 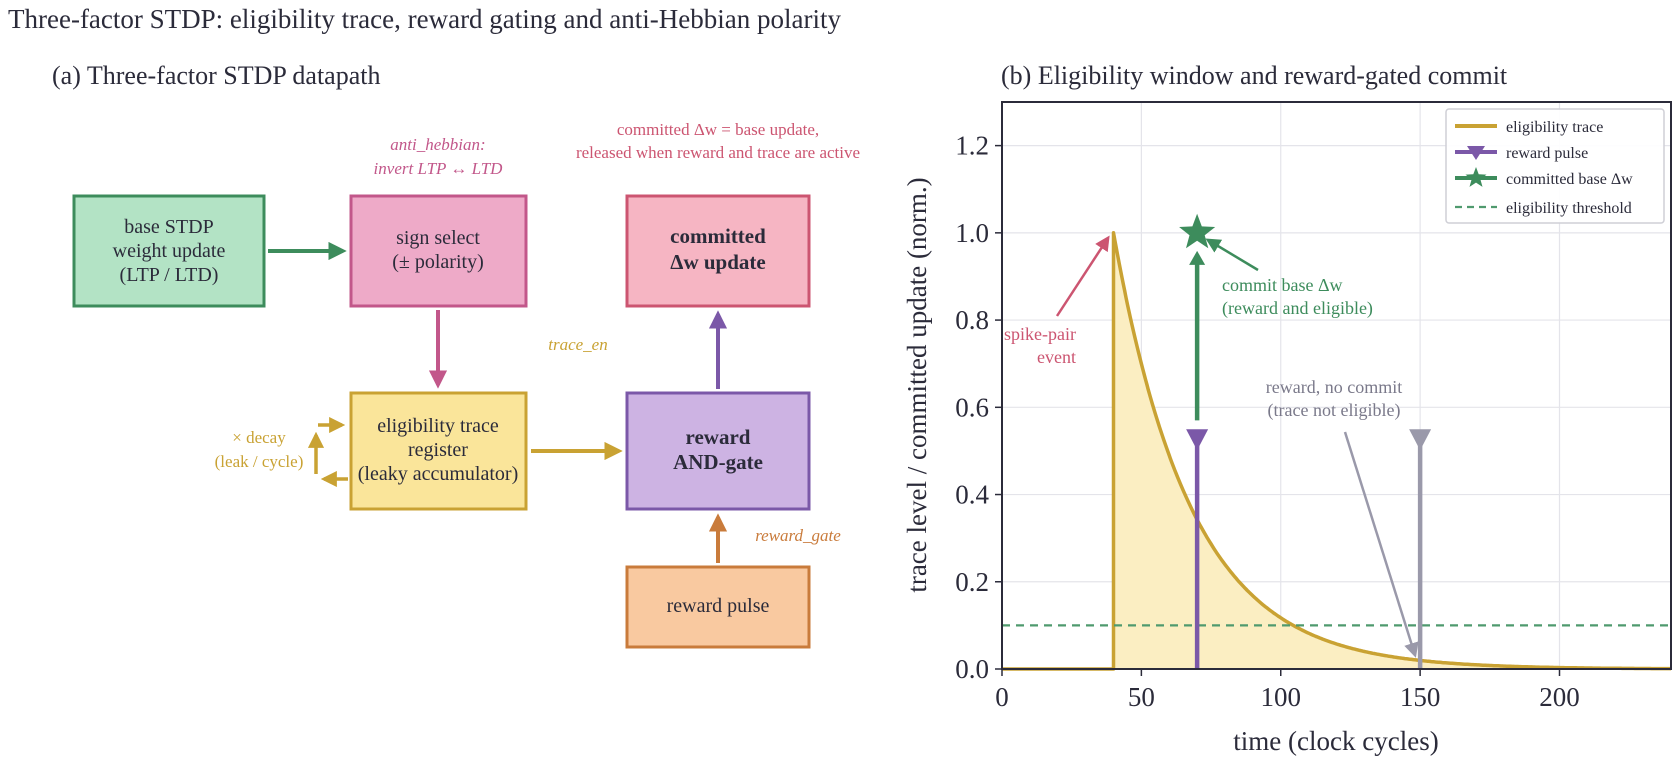 What do you see at coordinates (1420, 697) in the screenshot?
I see `x-tick-label: 150` at bounding box center [1420, 697].